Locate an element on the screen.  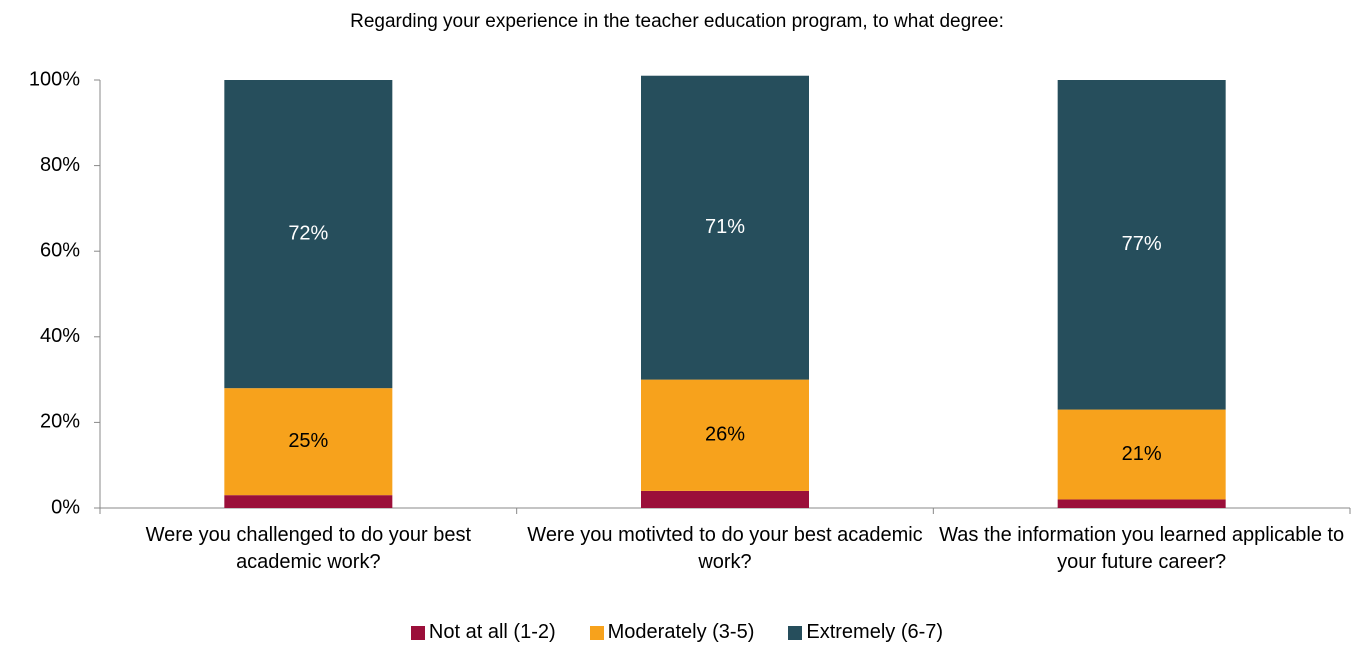
data-label: 71% is located at coordinates (725, 227).